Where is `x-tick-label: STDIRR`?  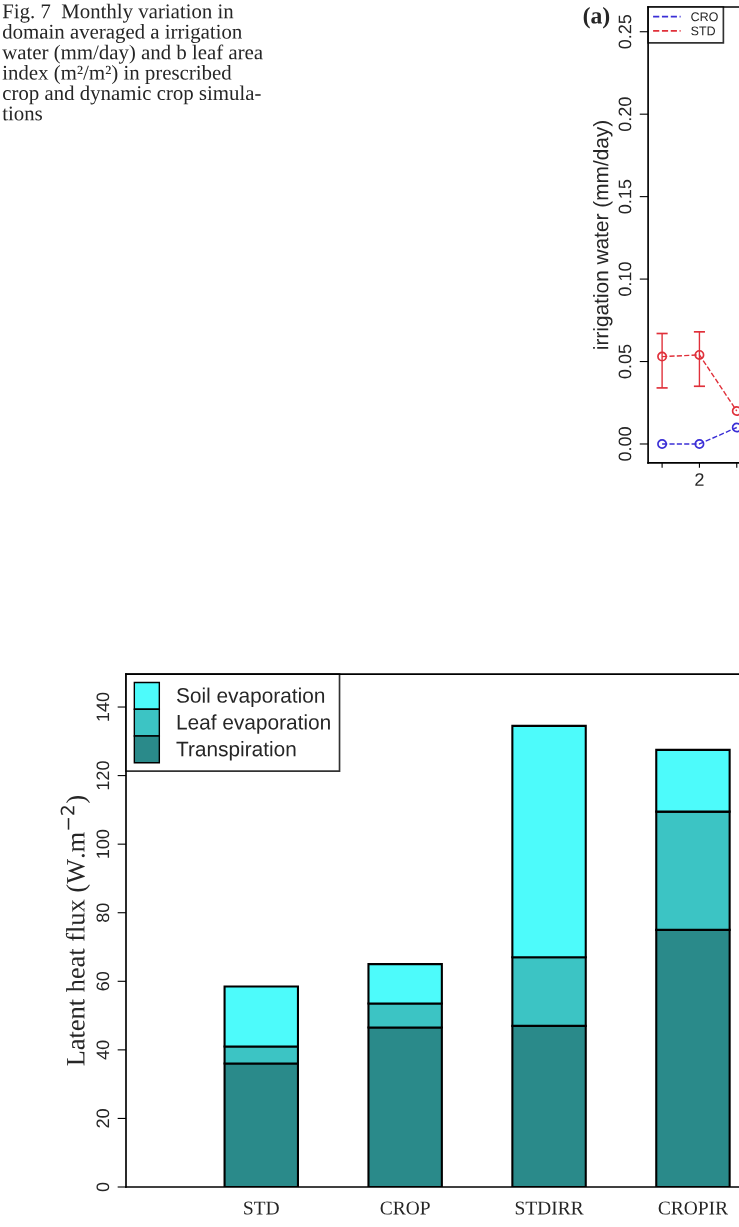
x-tick-label: STDIRR is located at coordinates (549, 1208).